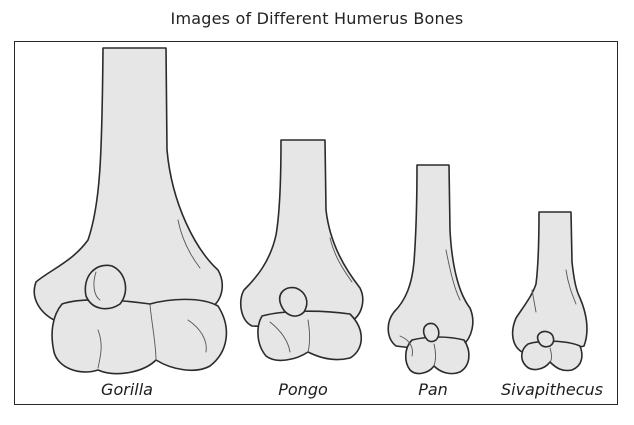 This screenshot has height=425, width=634. What do you see at coordinates (433, 389) in the screenshot?
I see `label-pan: Pan` at bounding box center [433, 389].